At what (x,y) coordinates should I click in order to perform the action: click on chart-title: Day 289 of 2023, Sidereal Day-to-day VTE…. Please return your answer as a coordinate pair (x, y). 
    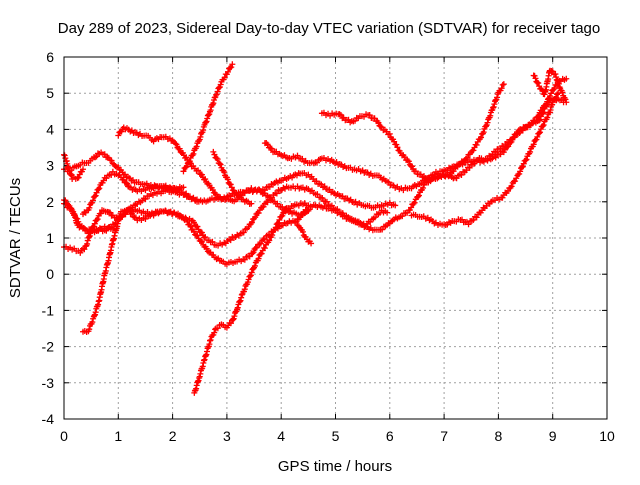
    Looking at the image, I should click on (329, 28).